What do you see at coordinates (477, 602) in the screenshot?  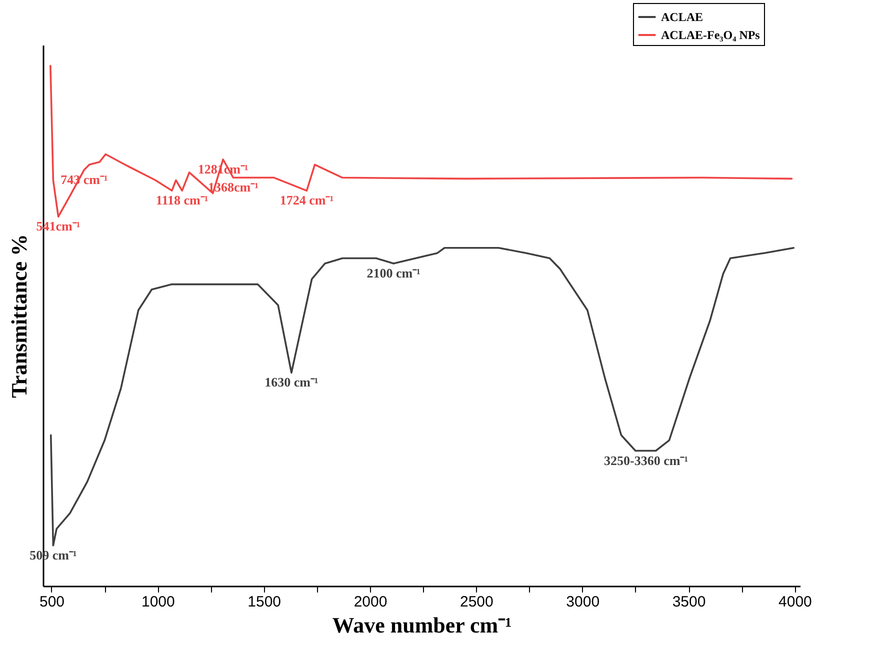 I see `x-tick-label: 2500` at bounding box center [477, 602].